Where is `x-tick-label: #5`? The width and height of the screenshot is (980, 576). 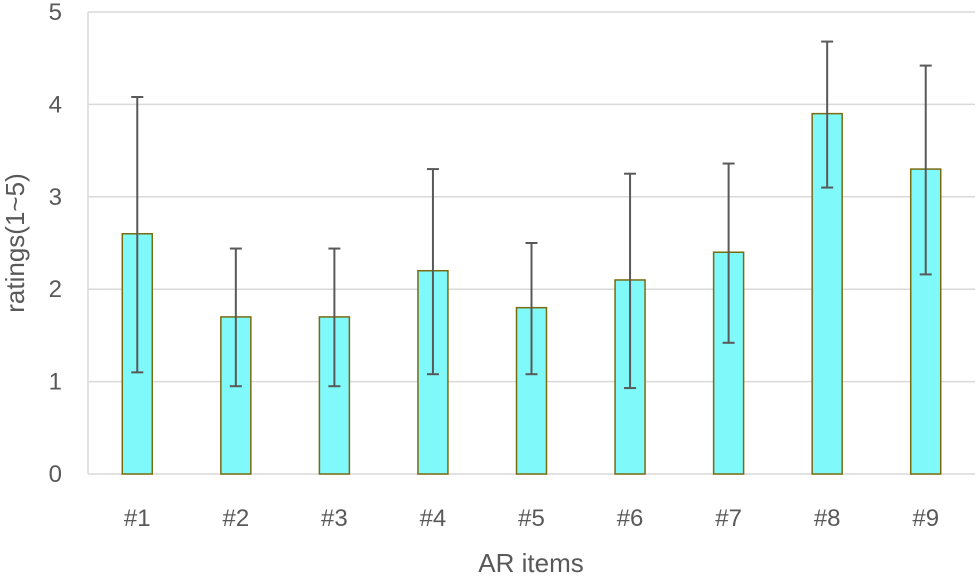
x-tick-label: #5 is located at coordinates (531, 518).